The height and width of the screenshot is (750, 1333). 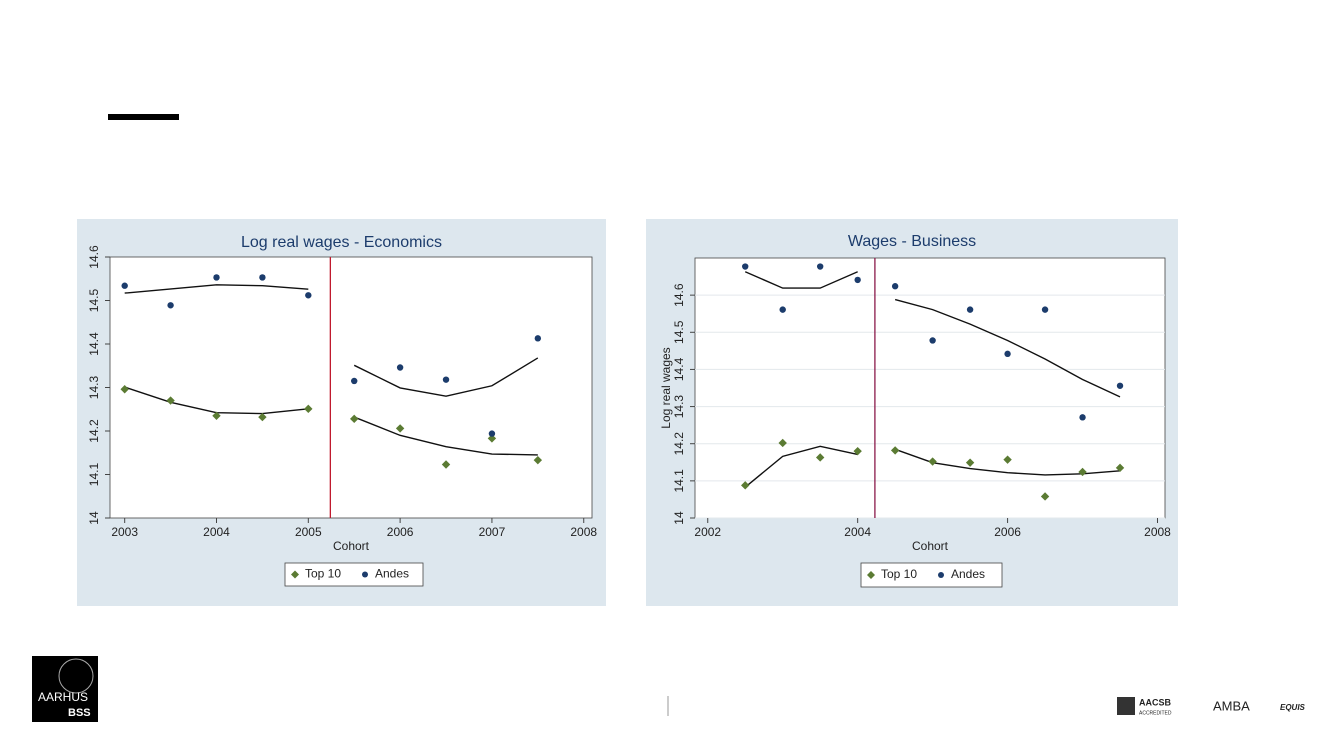 I want to click on accreditation: AMBA, so click(x=1231, y=705).